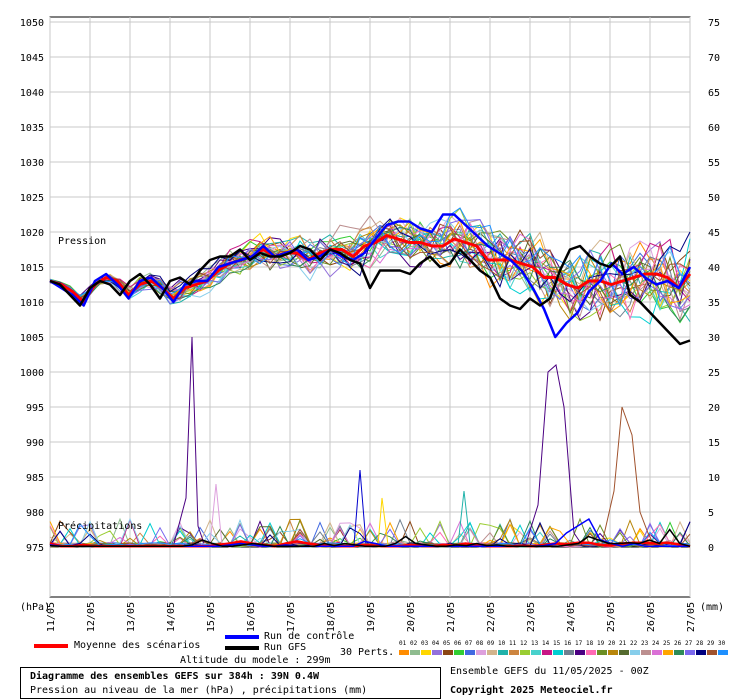 The height and width of the screenshot is (700, 740). Describe the element at coordinates (549, 671) in the screenshot. I see `run-info: Ensemble GEFS du 11/05/2025 - 00Z` at that location.